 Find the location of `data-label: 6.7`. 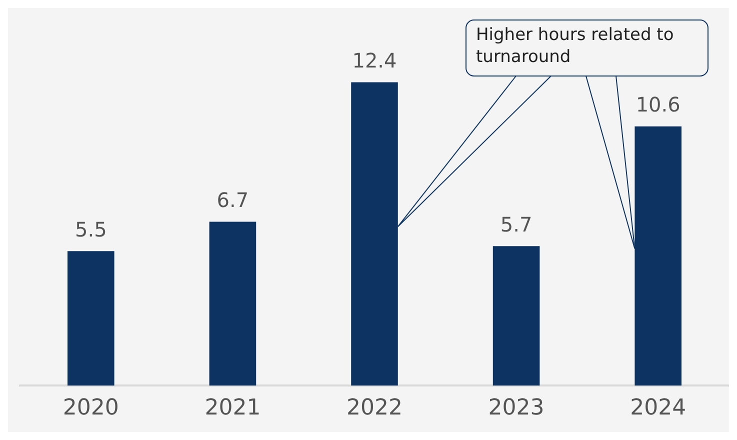

data-label: 6.7 is located at coordinates (232, 200).